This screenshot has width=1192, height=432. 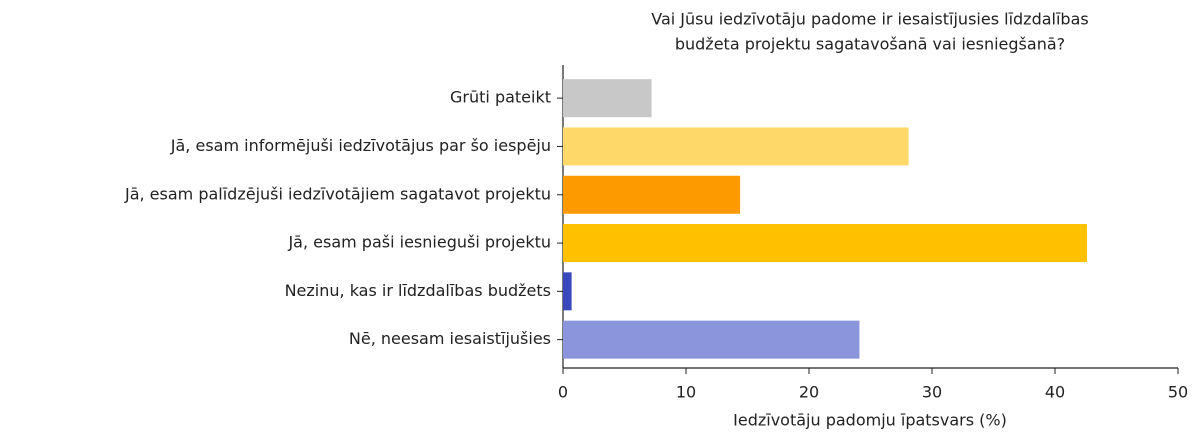 I want to click on y-tick-label: Grūti pateikt, so click(x=500, y=97).